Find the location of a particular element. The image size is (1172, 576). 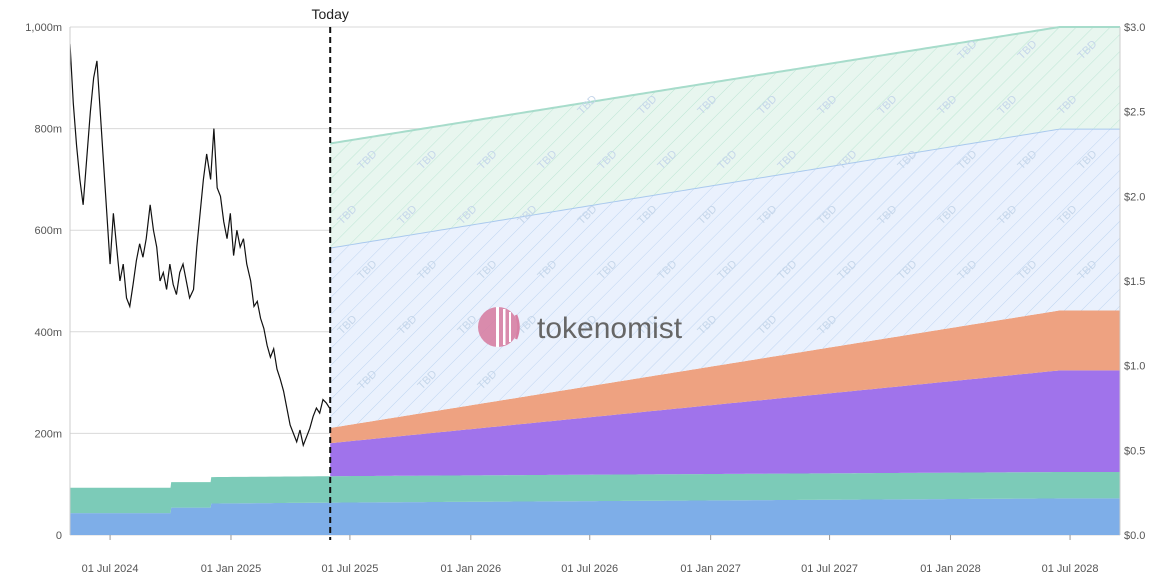

y-right-tick-label: $2.5 is located at coordinates (1134, 113).